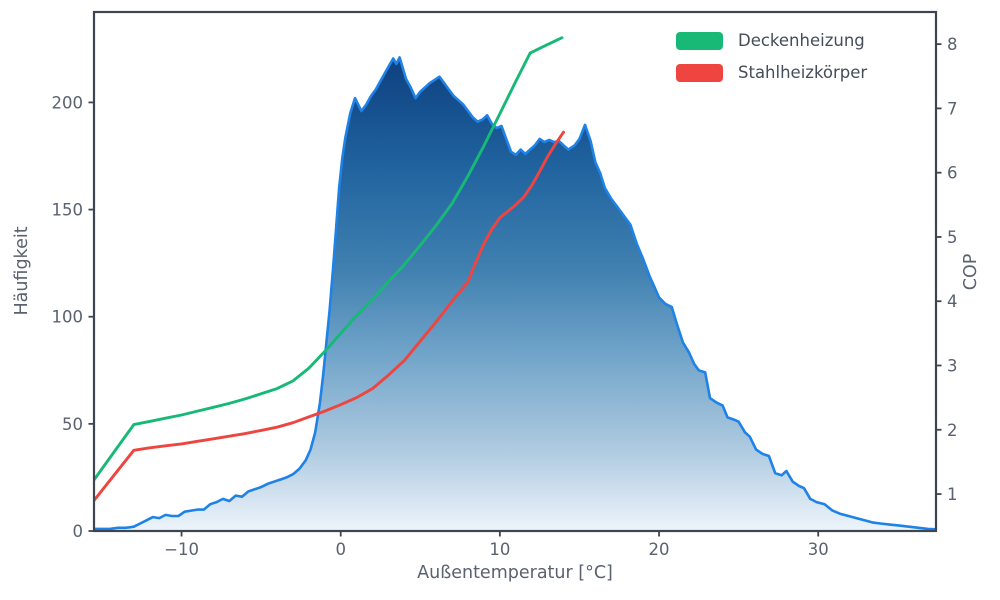  Describe the element at coordinates (22, 270) in the screenshot. I see `y-left-axis-label: Häufigkeit` at that location.